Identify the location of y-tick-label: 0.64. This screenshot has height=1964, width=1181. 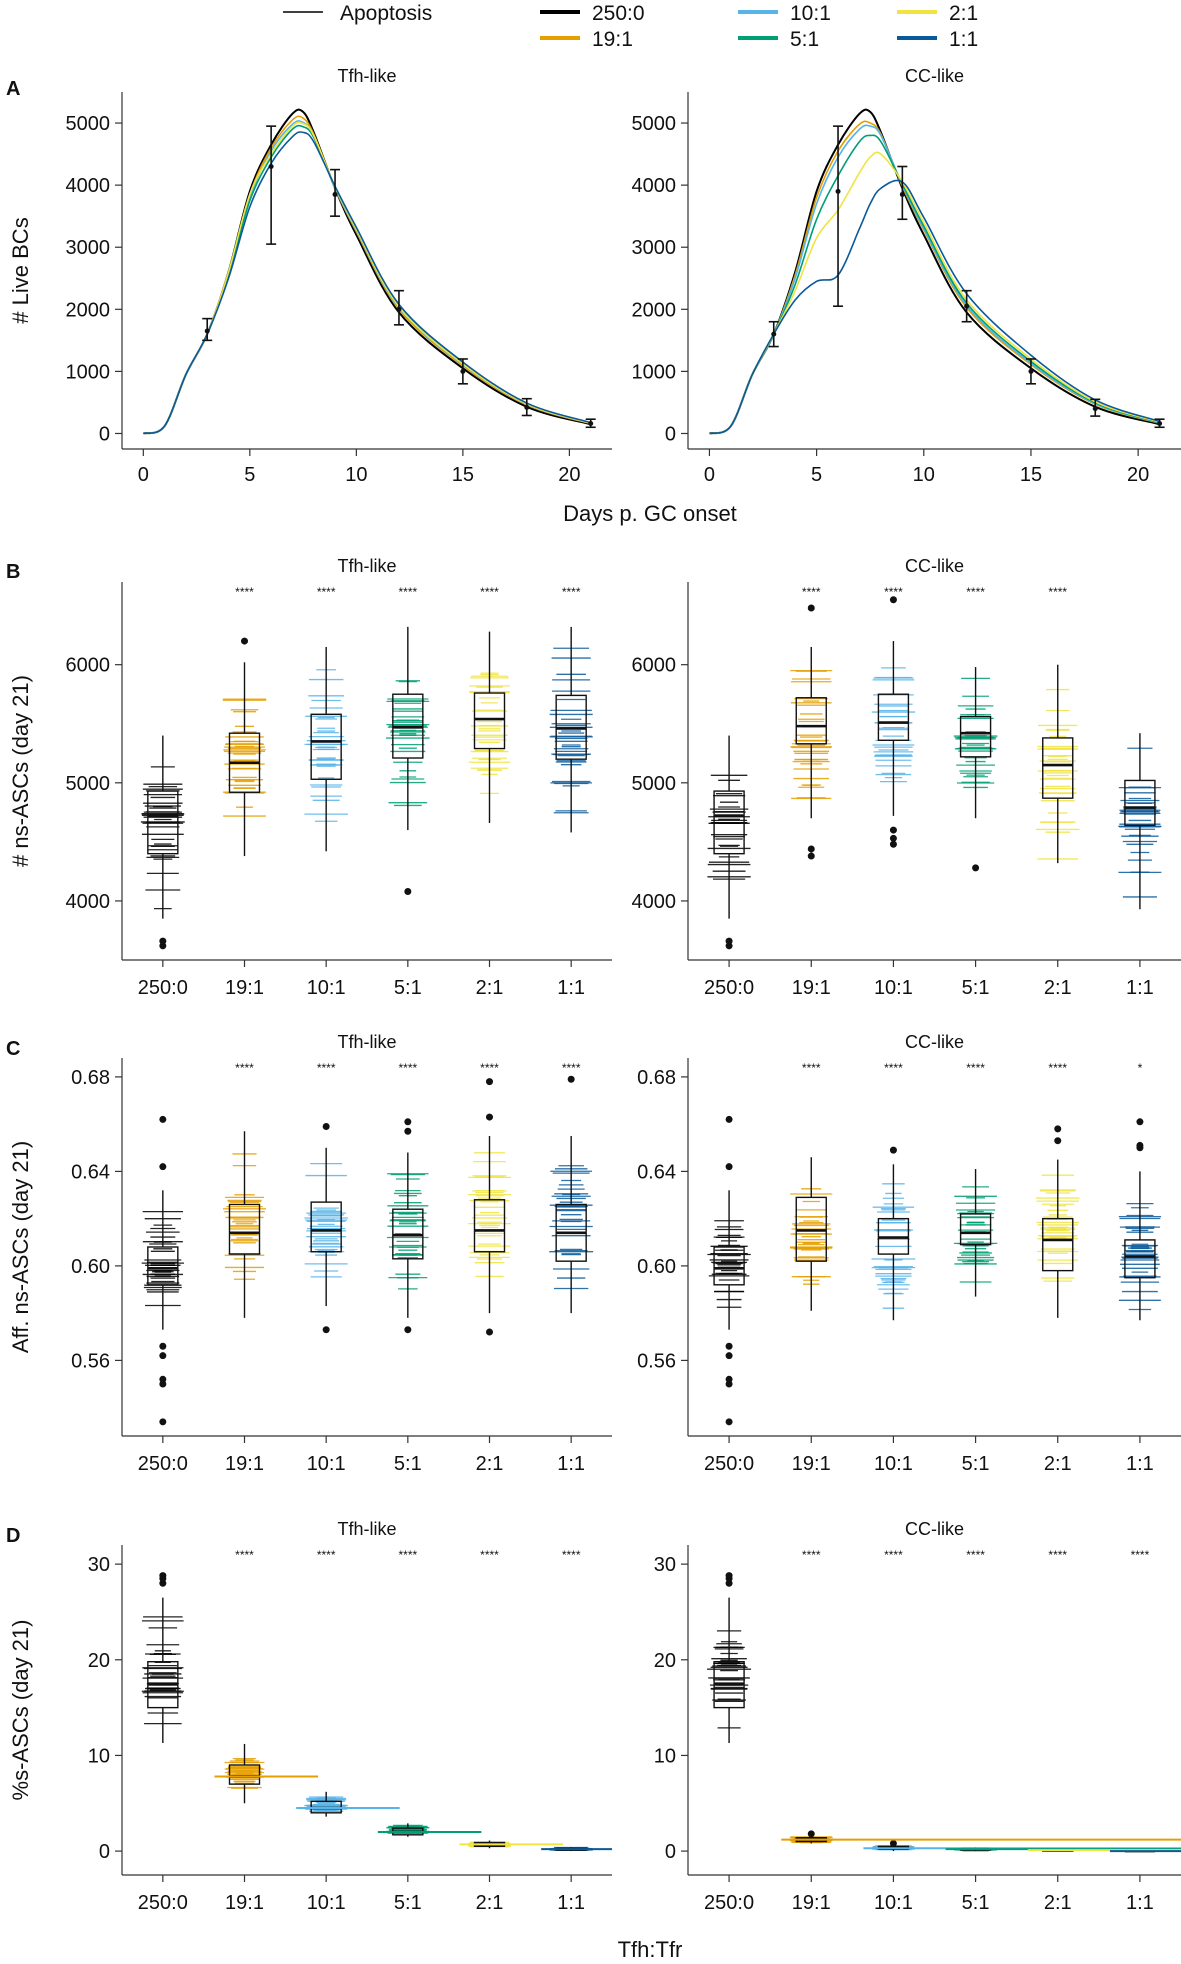
(90, 1172).